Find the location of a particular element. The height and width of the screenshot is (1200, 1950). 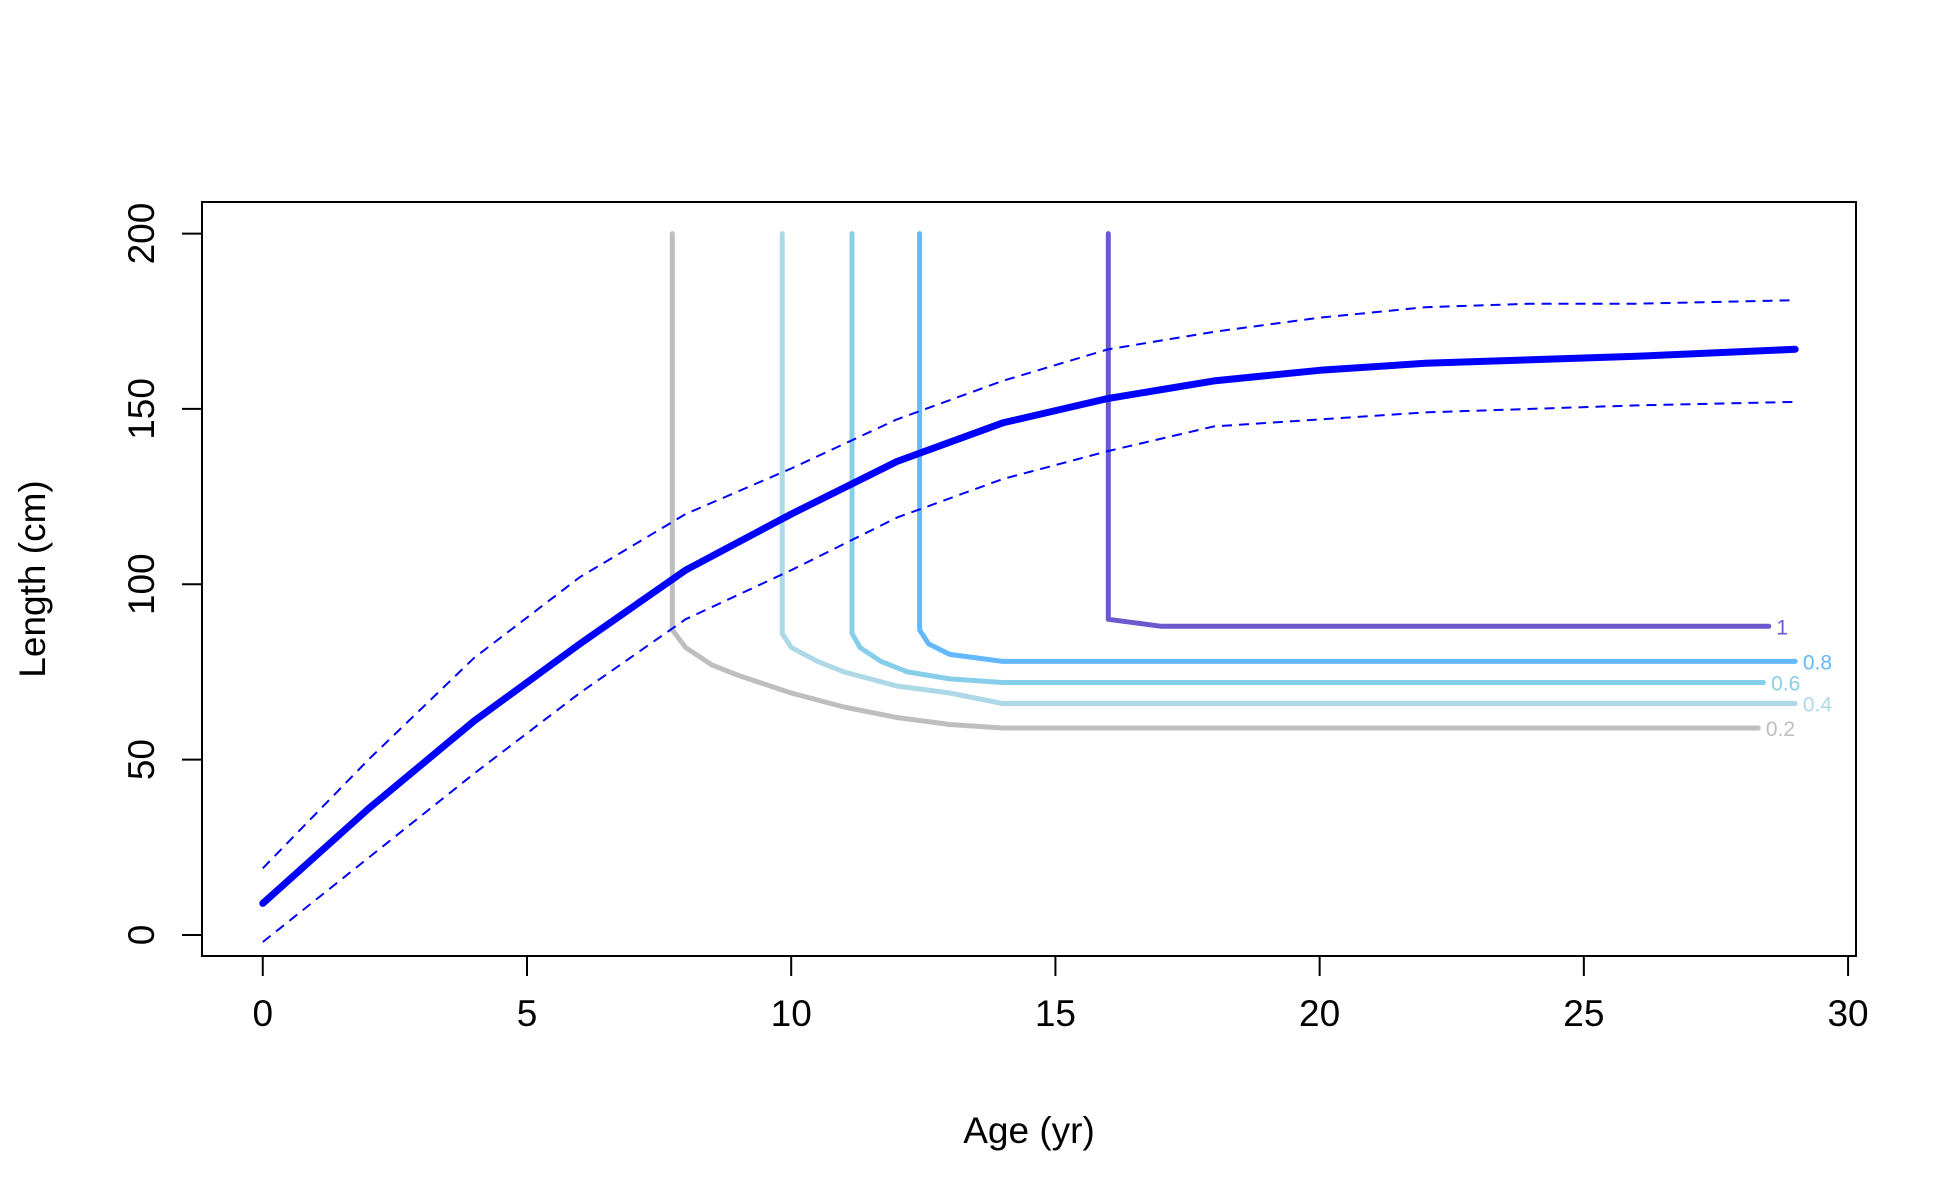

x-tick-label: 20 is located at coordinates (1319, 1013).